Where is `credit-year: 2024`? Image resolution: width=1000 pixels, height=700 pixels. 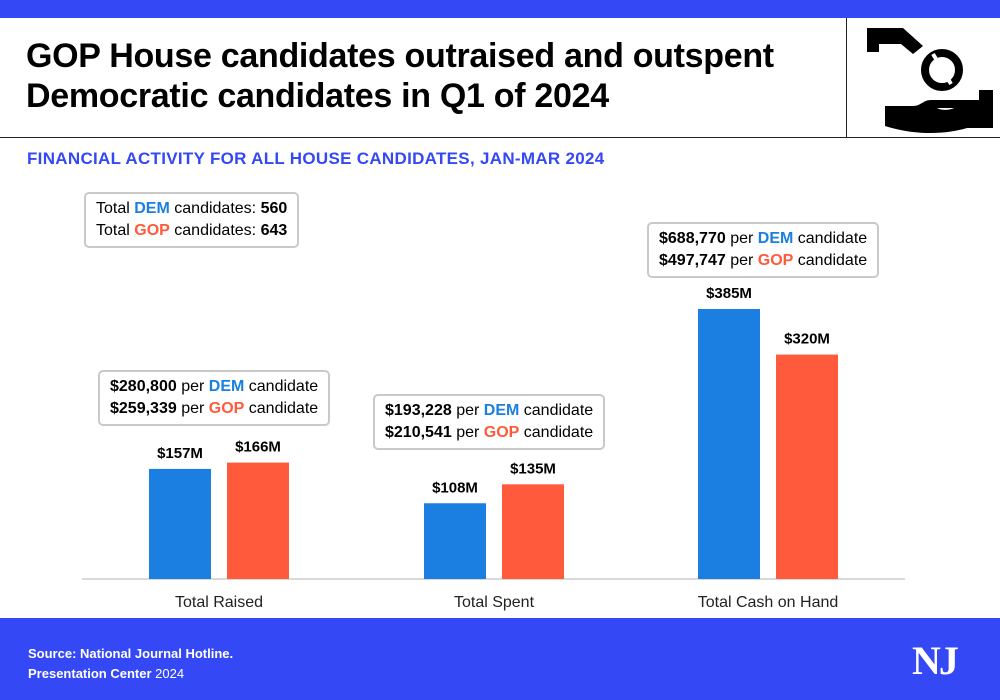
credit-year: 2024 is located at coordinates (170, 673).